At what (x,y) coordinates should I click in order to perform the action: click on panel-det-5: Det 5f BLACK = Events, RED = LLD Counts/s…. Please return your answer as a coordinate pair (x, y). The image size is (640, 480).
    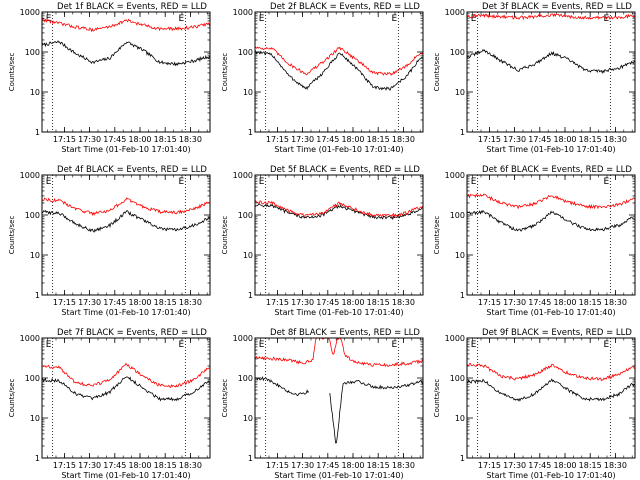
    Looking at the image, I should click on (322, 241).